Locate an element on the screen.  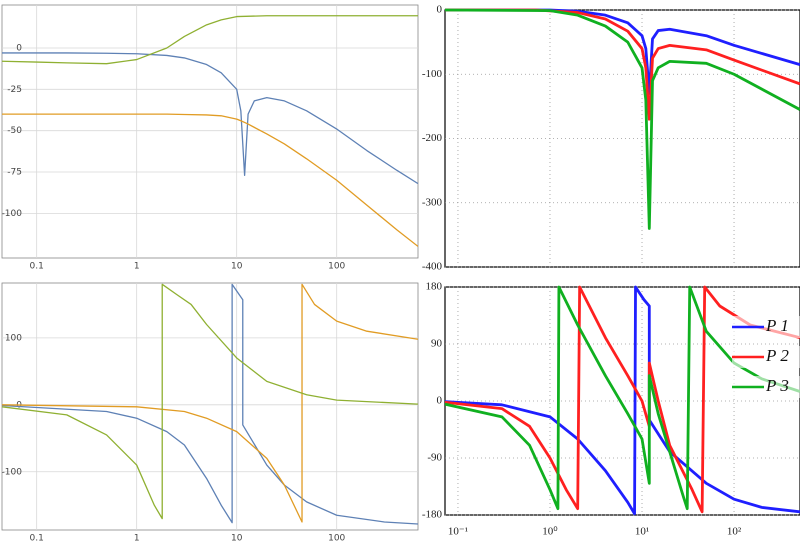
y-tick-label: -200 is located at coordinates (432, 138).